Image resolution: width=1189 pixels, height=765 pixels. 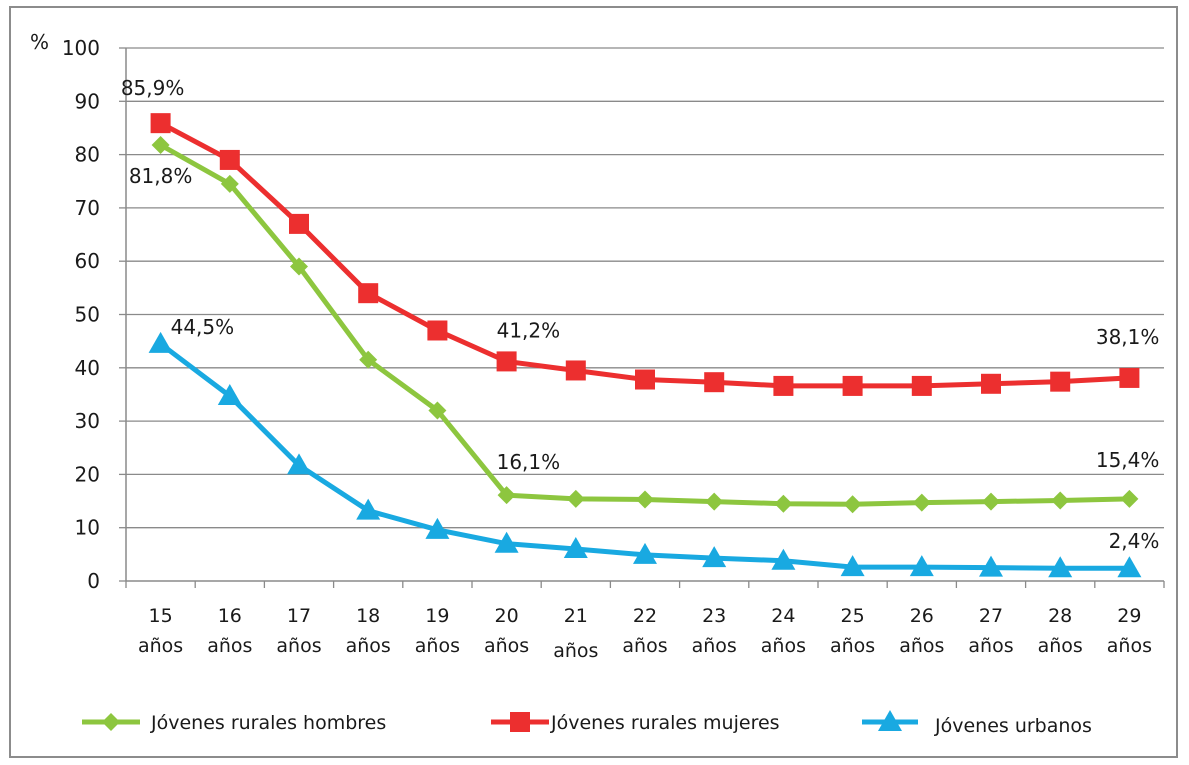 What do you see at coordinates (783, 616) in the screenshot?
I see `x-tick-label: 24` at bounding box center [783, 616].